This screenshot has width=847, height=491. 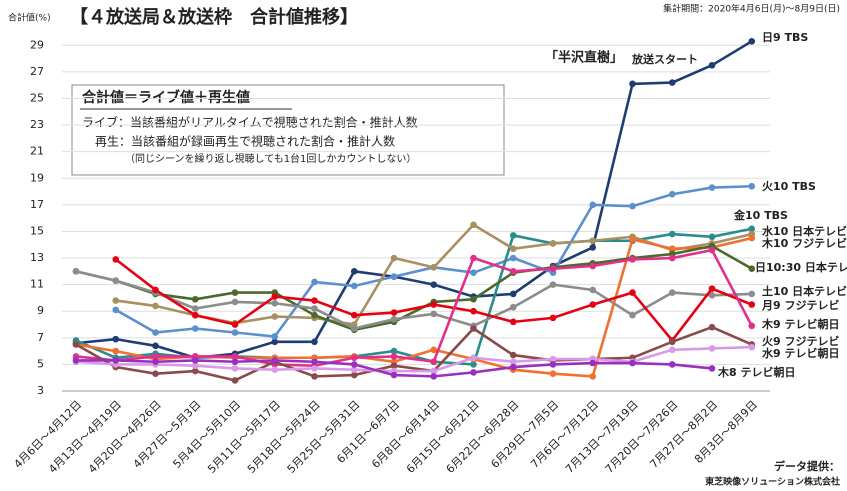 What do you see at coordinates (250, 122) in the screenshot?
I see `note-line: ライブ：当該番組がリアルタイムで視聴された割合・推計人数` at bounding box center [250, 122].